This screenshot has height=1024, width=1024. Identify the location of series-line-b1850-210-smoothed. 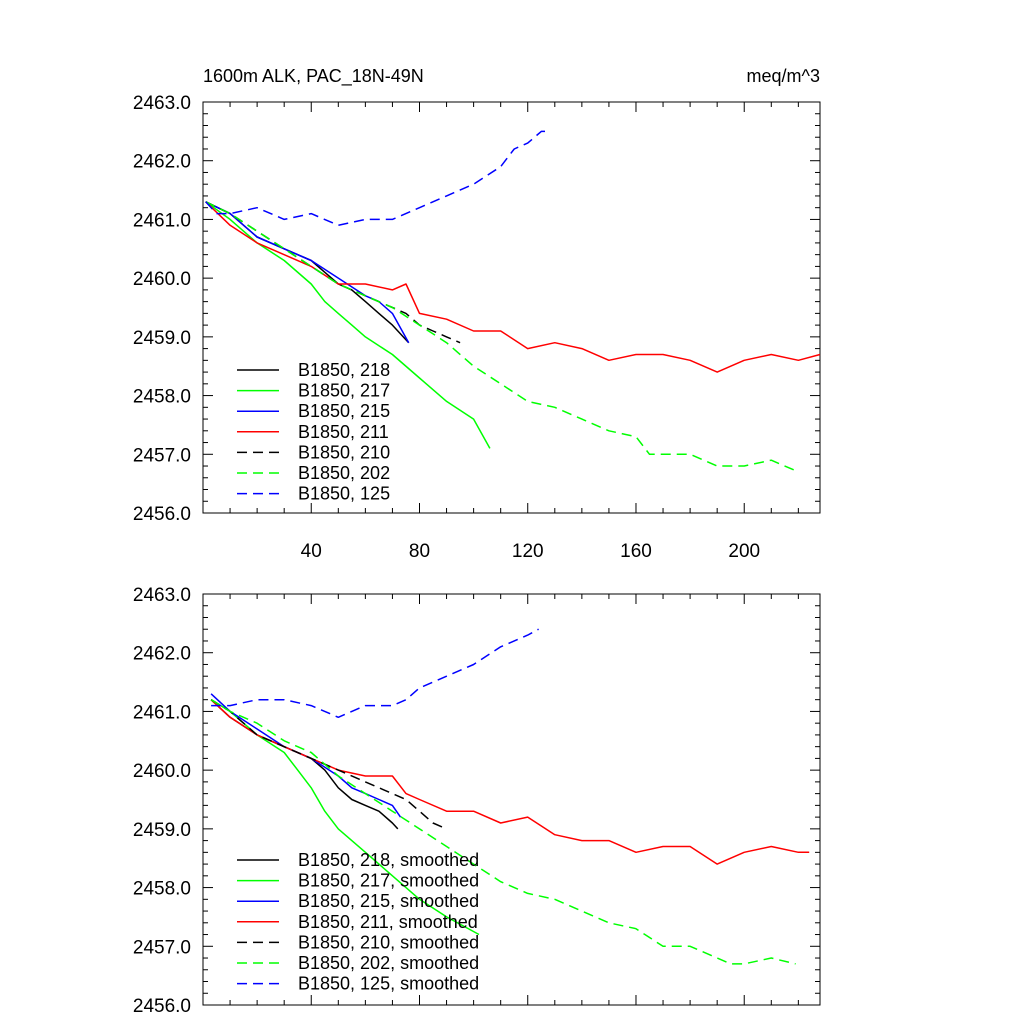
(328, 764).